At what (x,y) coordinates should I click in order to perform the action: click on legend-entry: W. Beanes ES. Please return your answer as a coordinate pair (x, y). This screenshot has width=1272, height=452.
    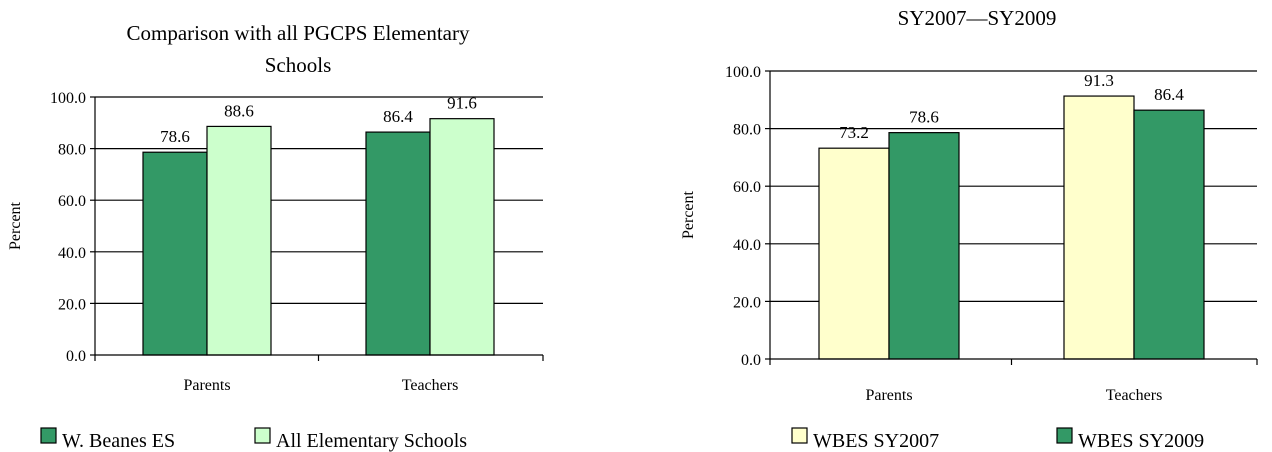
    Looking at the image, I should click on (118, 441).